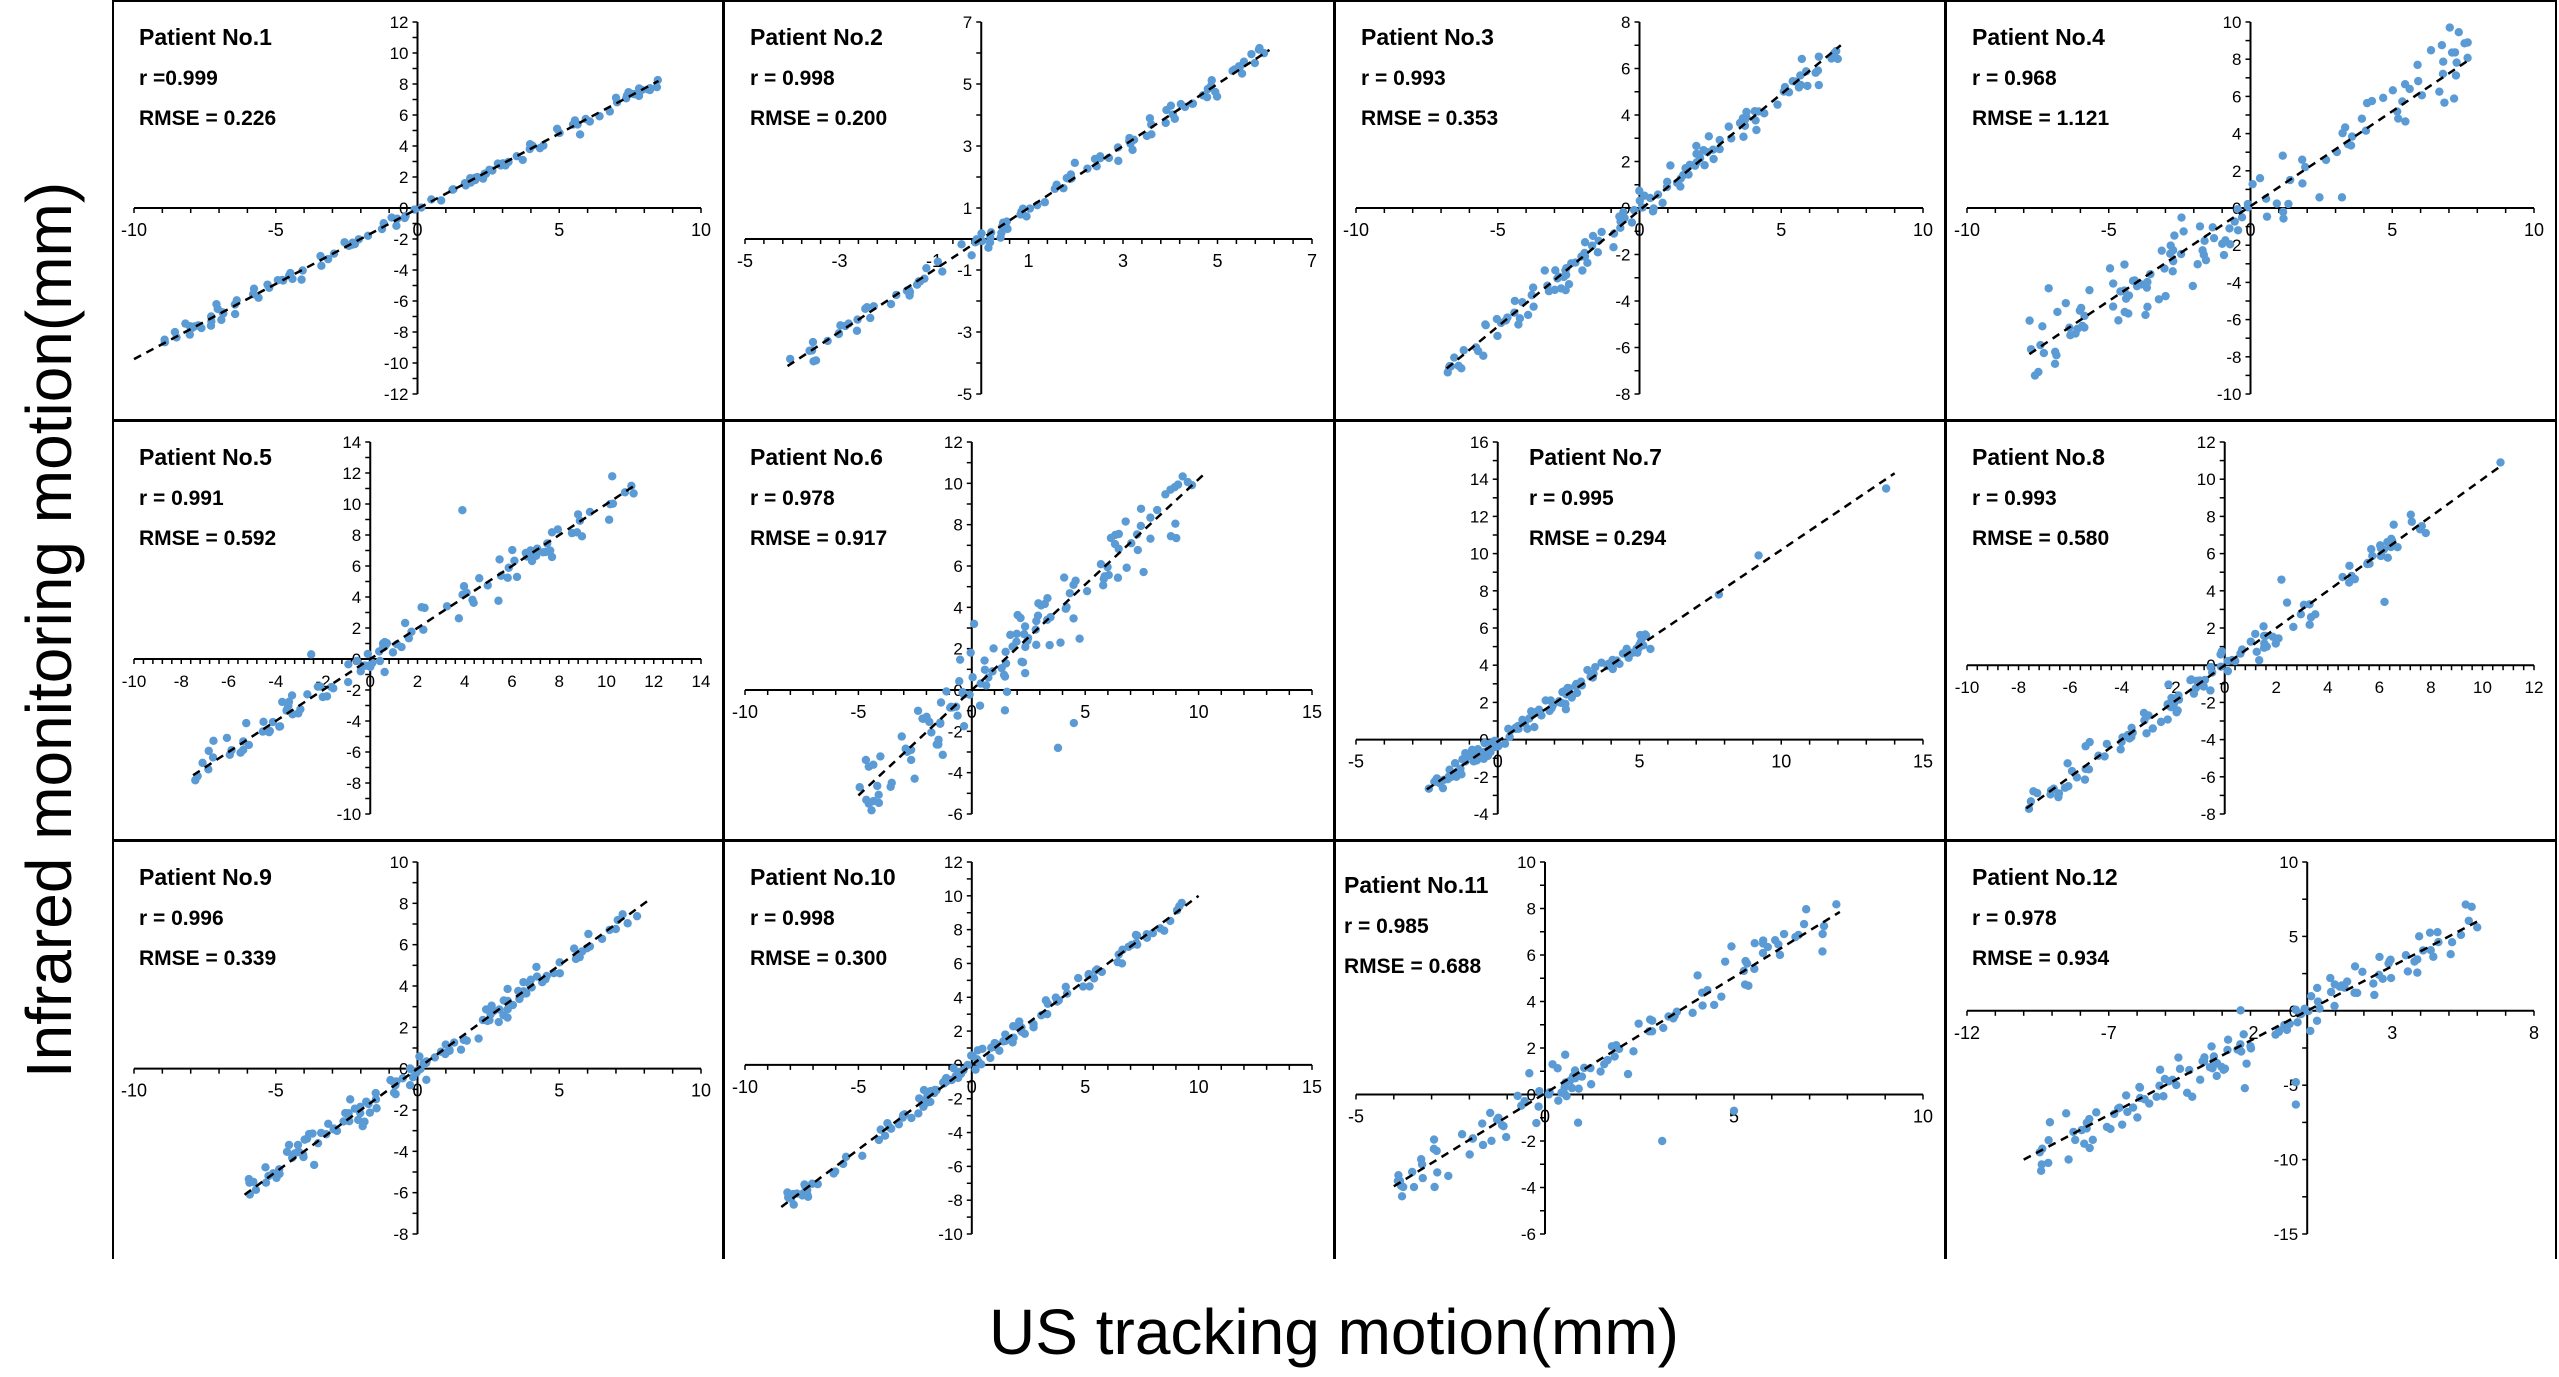 The height and width of the screenshot is (1377, 2559). Describe the element at coordinates (399, 22) in the screenshot. I see `y-tick-label: 12` at that location.